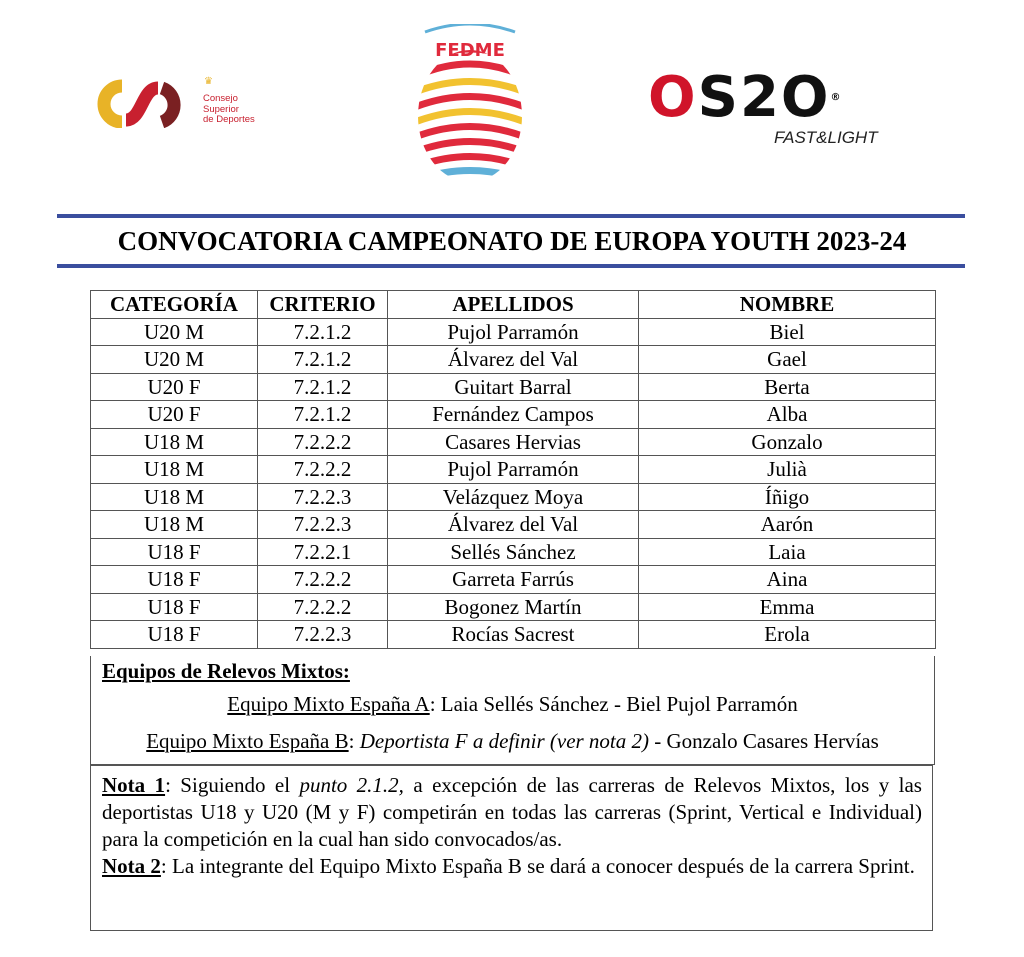 The height and width of the screenshot is (957, 1024). What do you see at coordinates (229, 119) in the screenshot?
I see `csd-text: de Deportes` at bounding box center [229, 119].